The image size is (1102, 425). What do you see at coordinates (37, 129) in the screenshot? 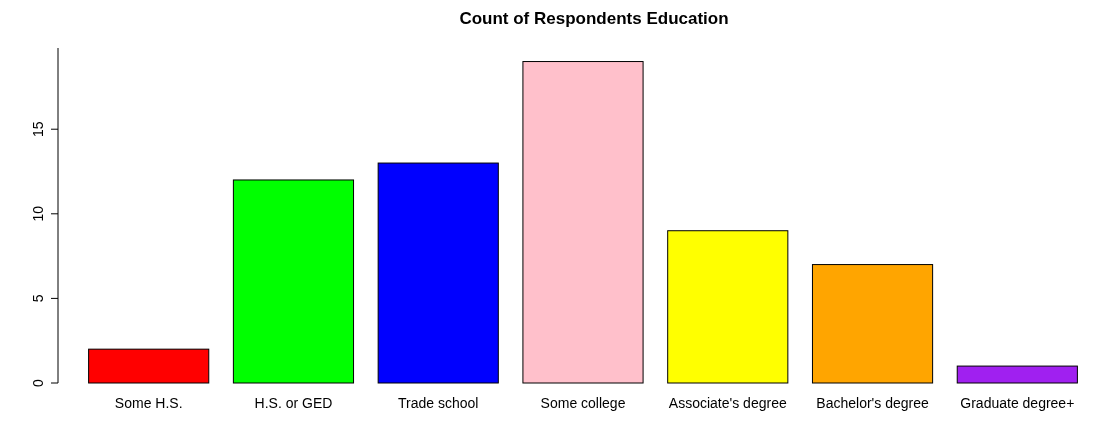
I see `y-tick-label: 15` at bounding box center [37, 129].